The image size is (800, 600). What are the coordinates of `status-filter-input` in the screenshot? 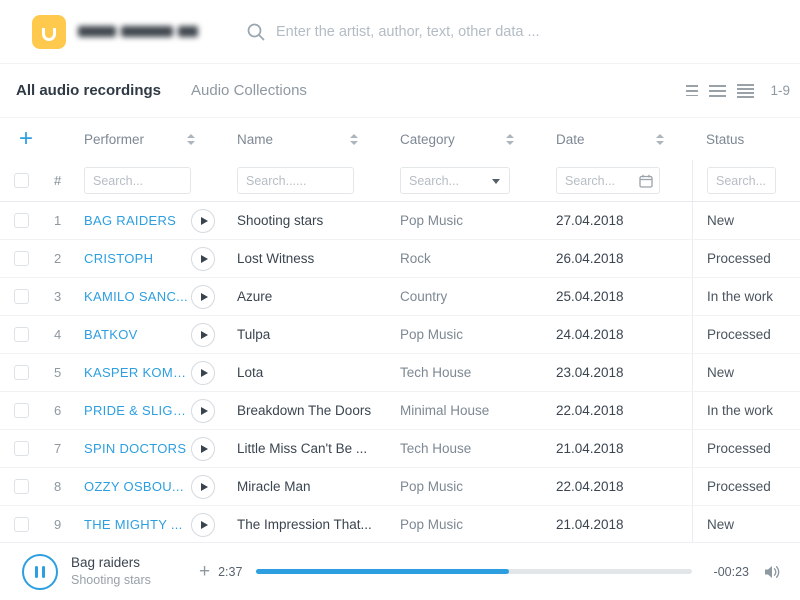 It's located at (741, 180).